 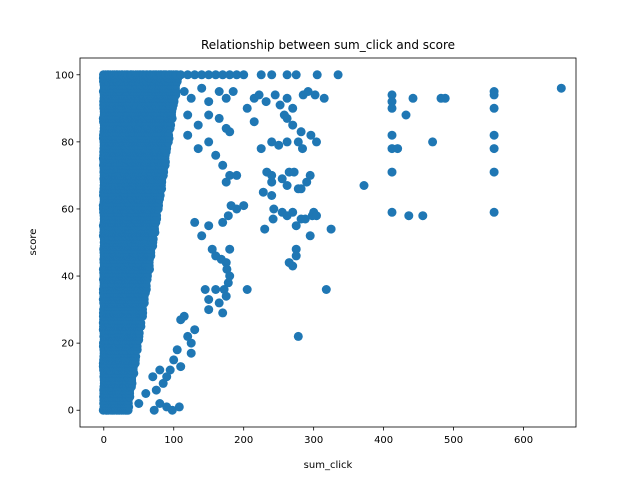 I want to click on y-tick-label: 20, so click(x=67, y=344).